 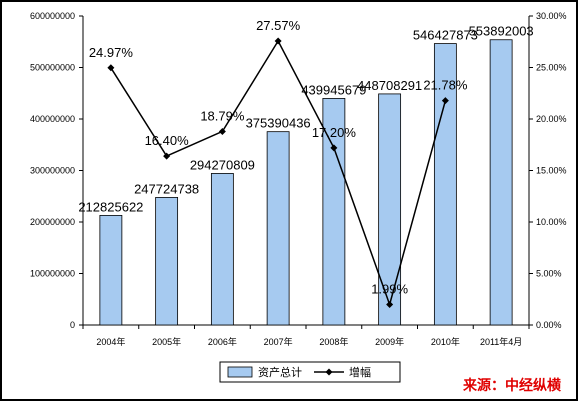 I want to click on bar-value-label: 553892003, so click(x=501, y=31).